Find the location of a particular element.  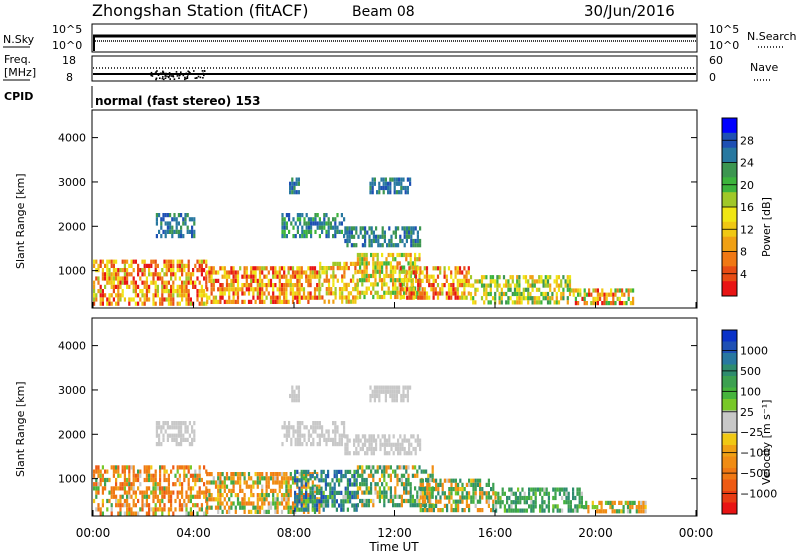

colorbar-swatch is located at coordinates (729, 508).